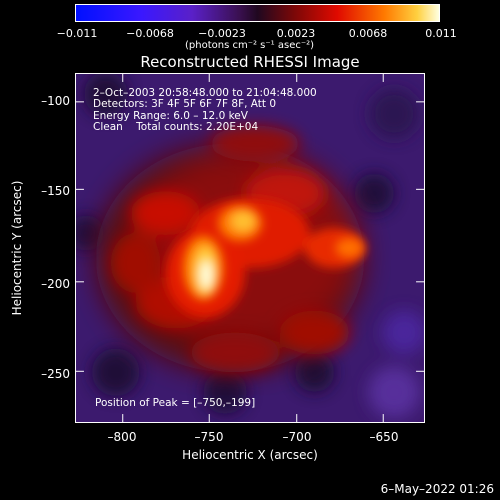 The width and height of the screenshot is (500, 500). I want to click on colorbar-tick-label: 0.0068, so click(368, 33).